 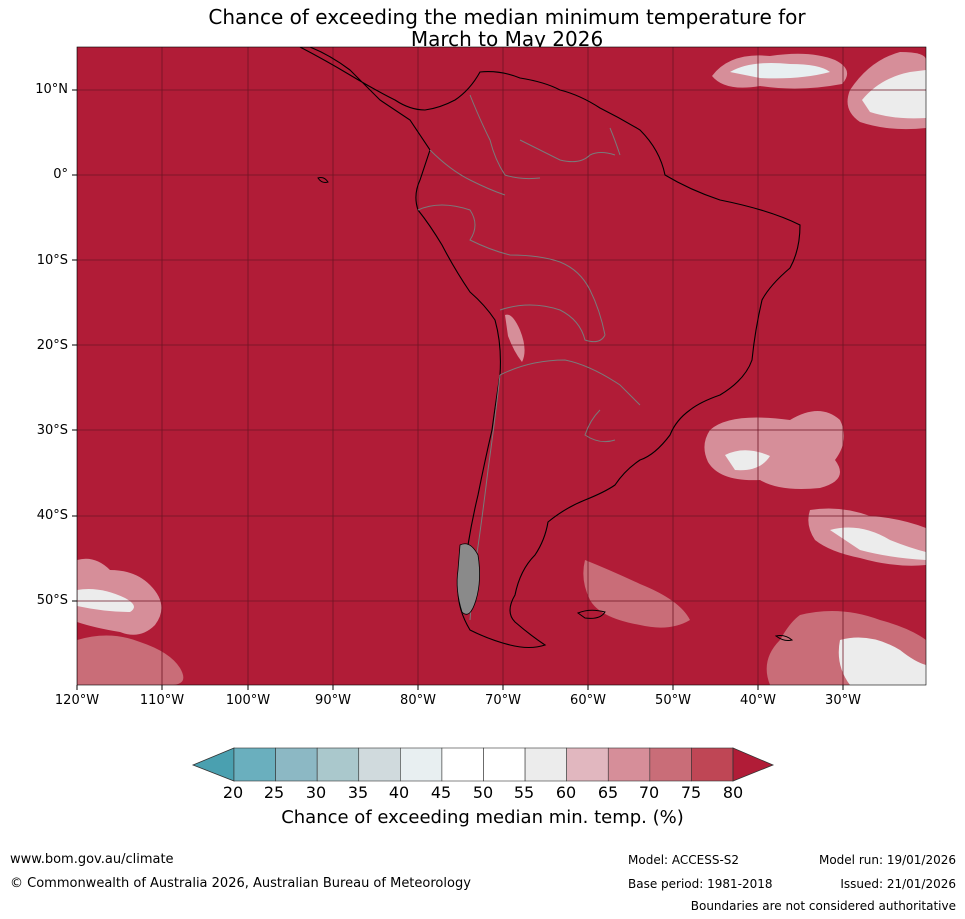 What do you see at coordinates (468, 579) in the screenshot?
I see `chilean-archipelago` at bounding box center [468, 579].